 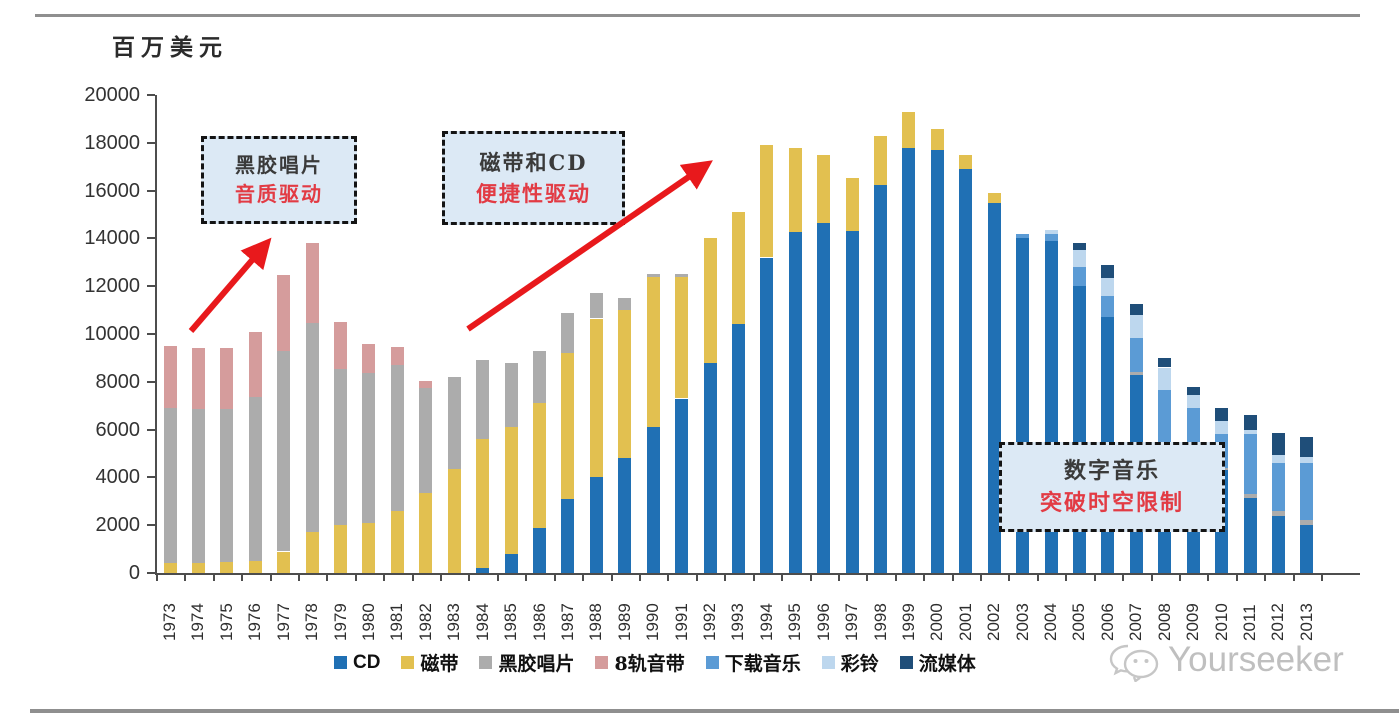 What do you see at coordinates (454, 622) in the screenshot?
I see `x-axis-year-label: 1983` at bounding box center [454, 622].